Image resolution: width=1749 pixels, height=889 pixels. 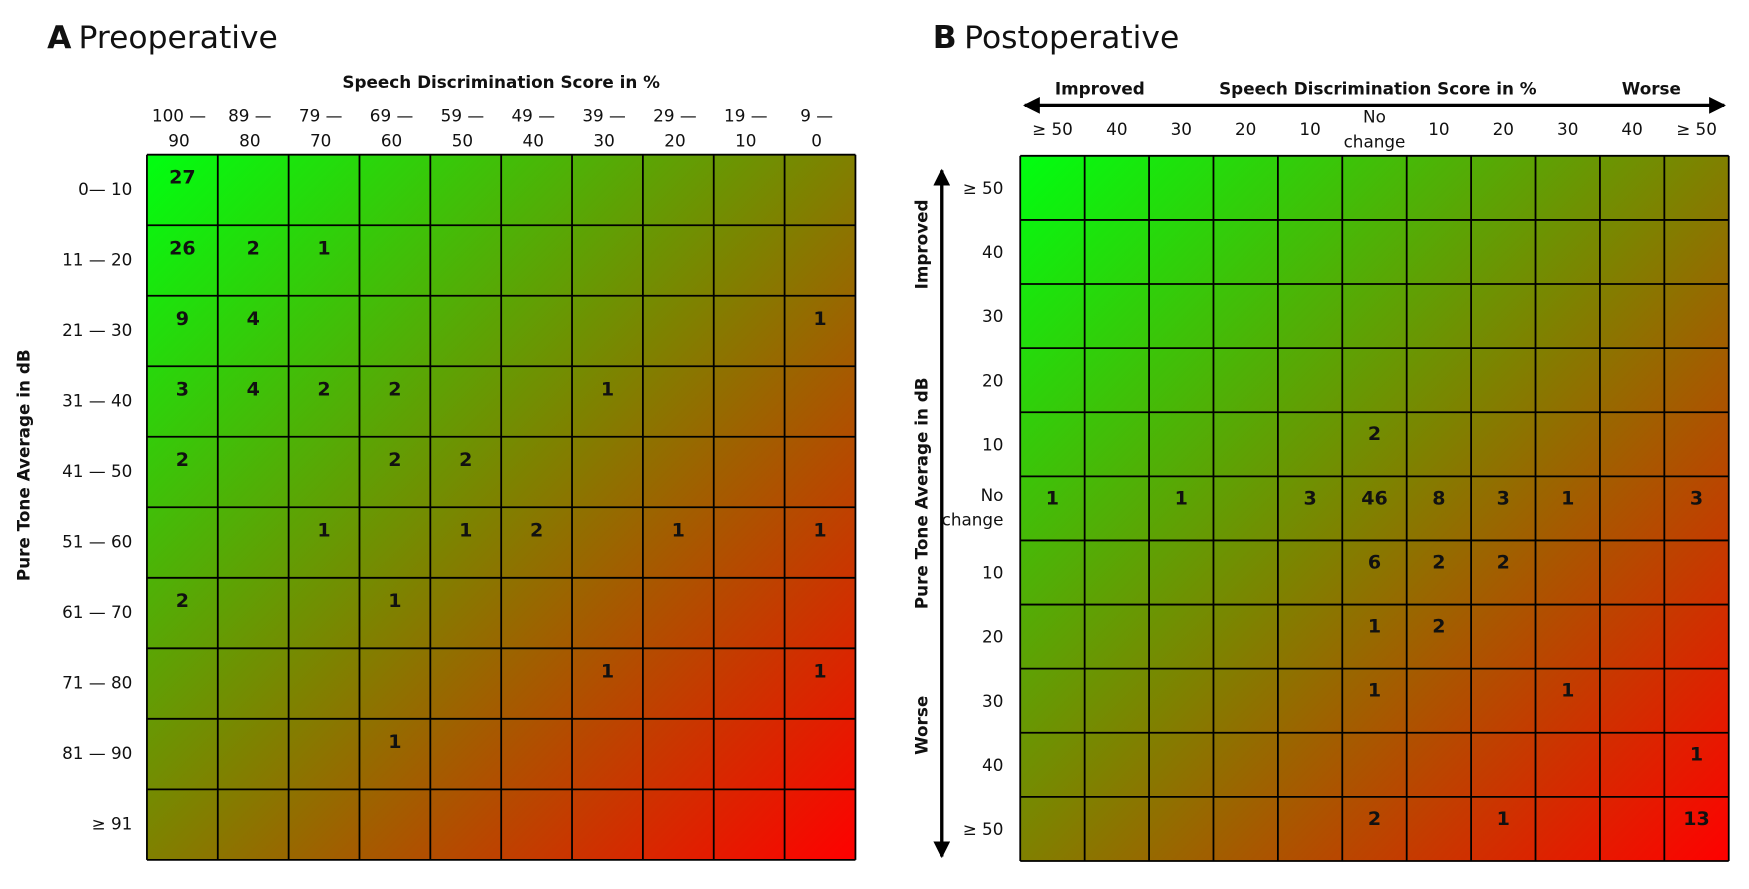 What do you see at coordinates (182, 319) in the screenshot?
I see `cell-count: 9` at bounding box center [182, 319].